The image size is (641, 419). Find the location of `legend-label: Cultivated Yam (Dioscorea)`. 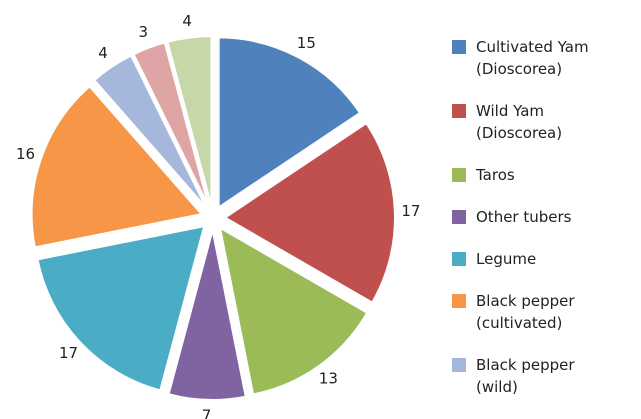

legend-label: Cultivated Yam (Dioscorea) is located at coordinates (532, 58).